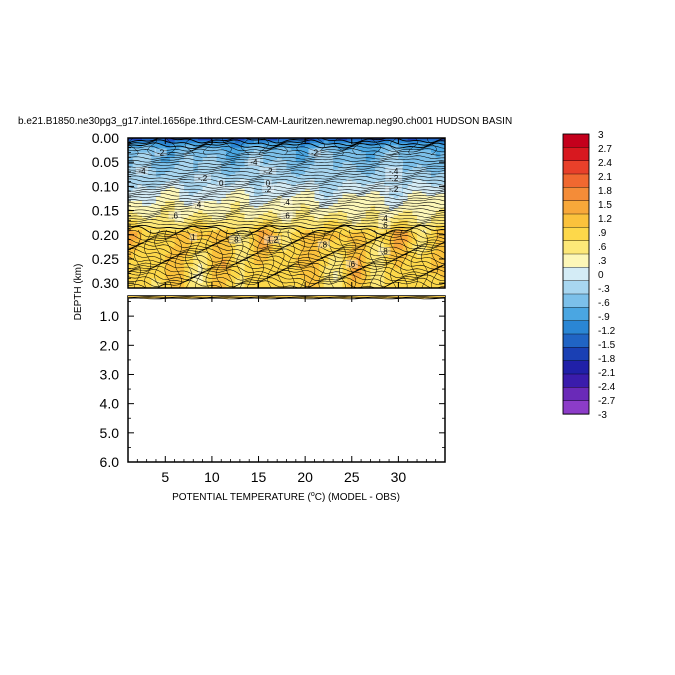 The image size is (675, 675). Describe the element at coordinates (602, 233) in the screenshot. I see `colorbar-label: .9` at that location.